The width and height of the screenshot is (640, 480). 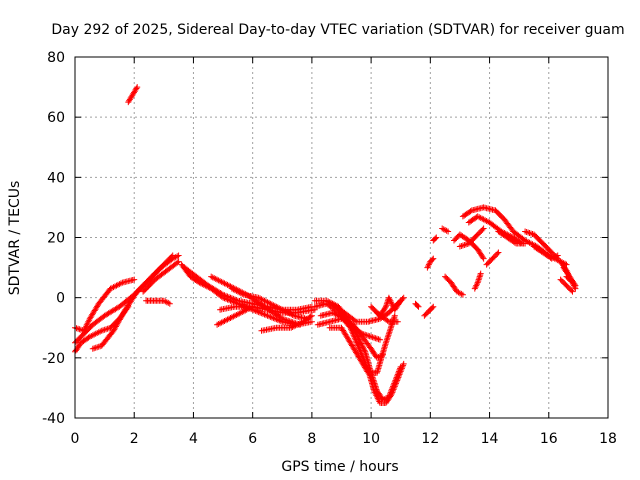 I want to click on x-tick-label: 16, so click(x=549, y=439).